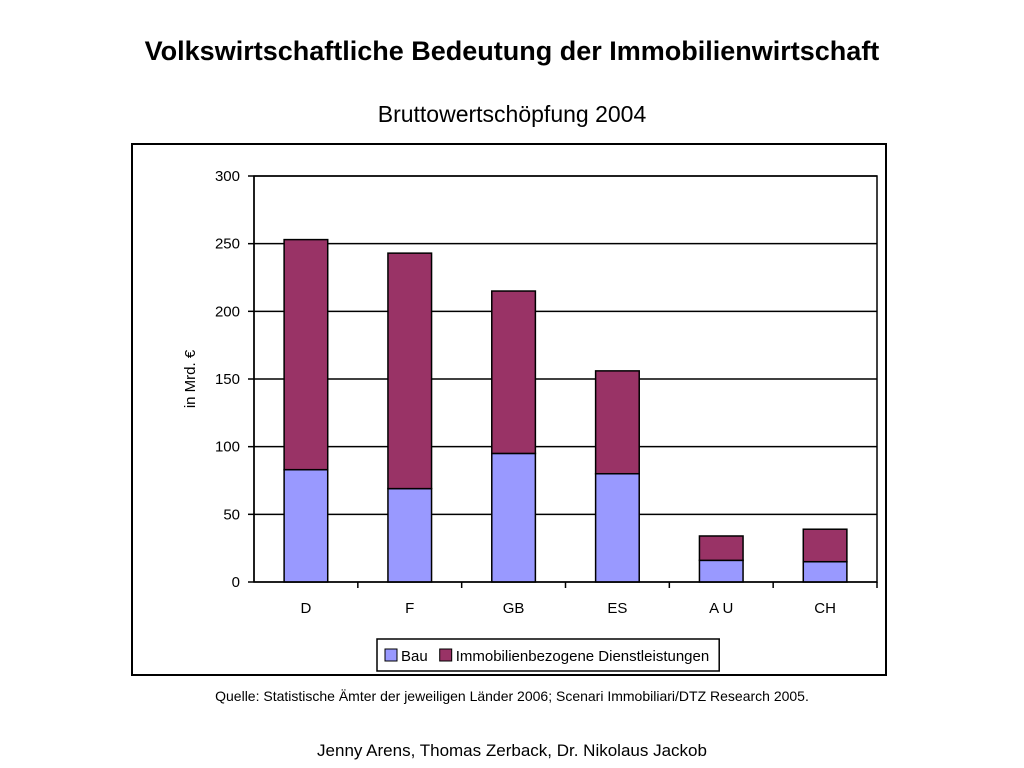 The image size is (1024, 768). Describe the element at coordinates (583, 656) in the screenshot. I see `legend-label-dienstleistungen: Immobilienbezogene Dienstleistungen` at that location.